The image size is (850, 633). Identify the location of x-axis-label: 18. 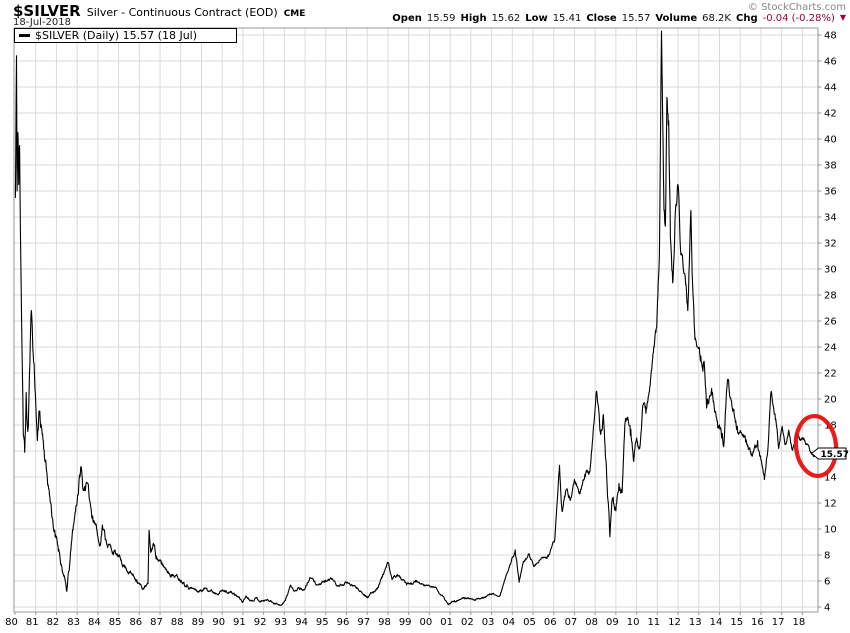
(798, 622).